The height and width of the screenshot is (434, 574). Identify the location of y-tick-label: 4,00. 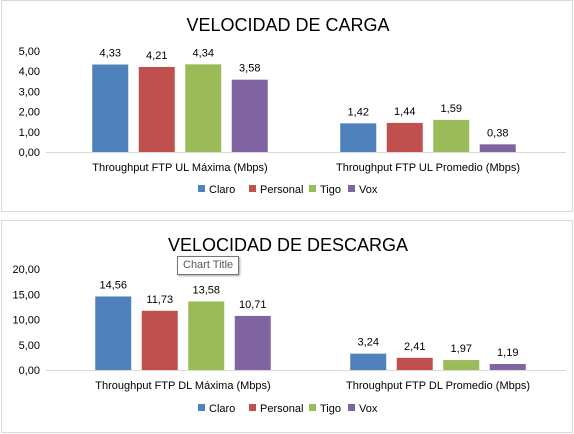
(29, 72).